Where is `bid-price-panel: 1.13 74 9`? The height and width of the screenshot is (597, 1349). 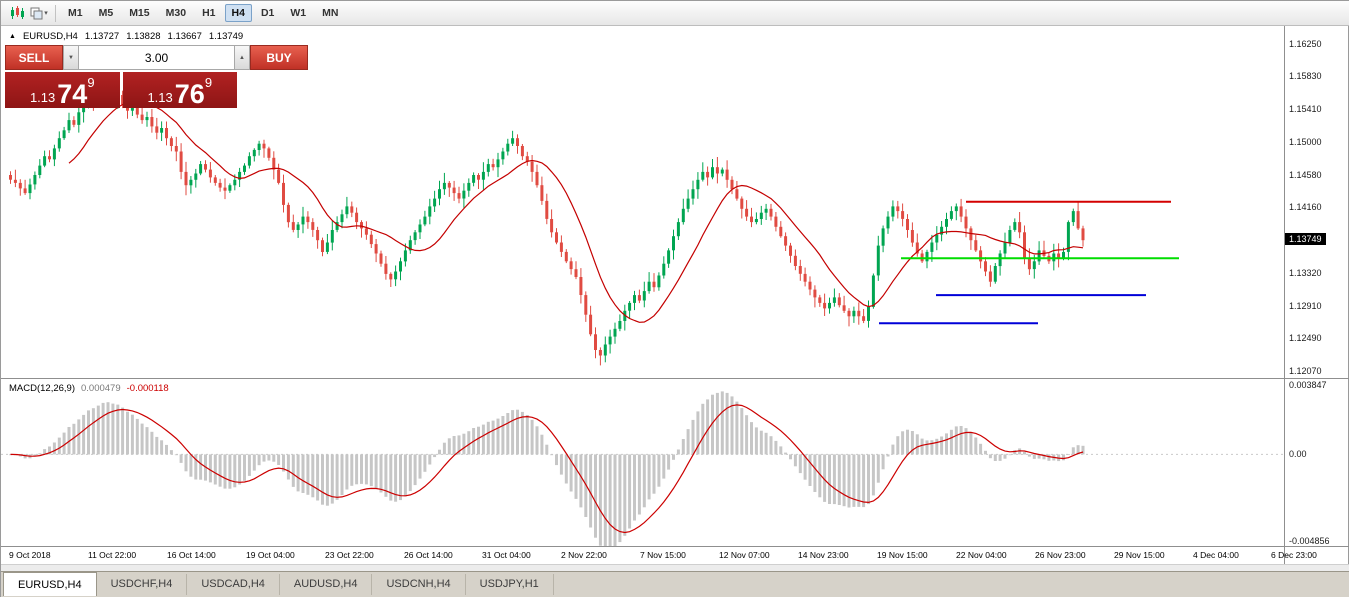 bid-price-panel: 1.13 74 9 is located at coordinates (62, 90).